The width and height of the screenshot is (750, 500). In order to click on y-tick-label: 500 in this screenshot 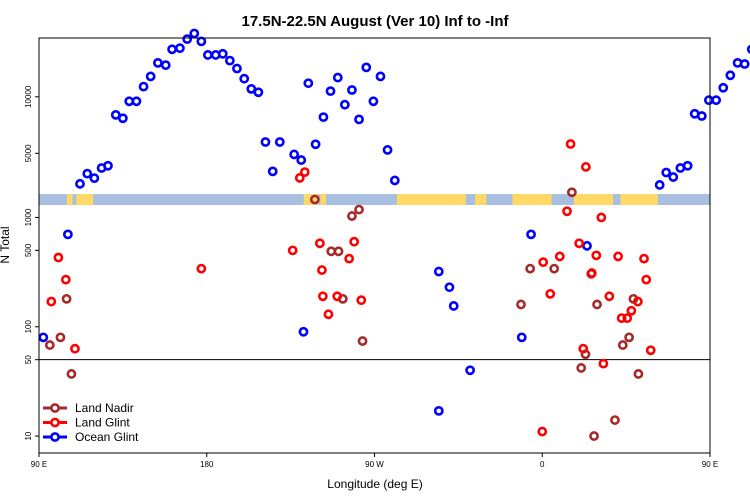, I will do `click(28, 250)`.